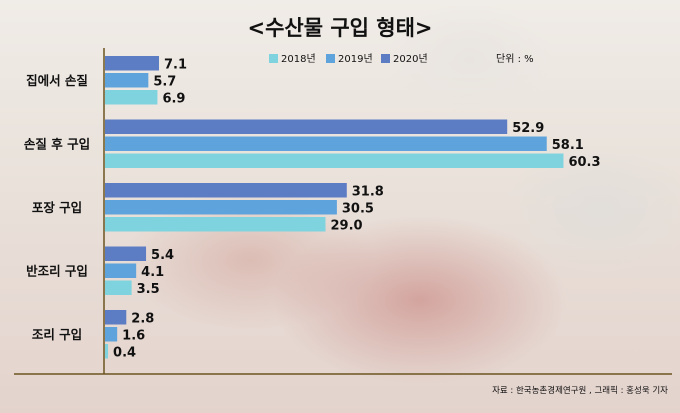 The image size is (680, 413). What do you see at coordinates (528, 128) in the screenshot?
I see `value-label: 52.9` at bounding box center [528, 128].